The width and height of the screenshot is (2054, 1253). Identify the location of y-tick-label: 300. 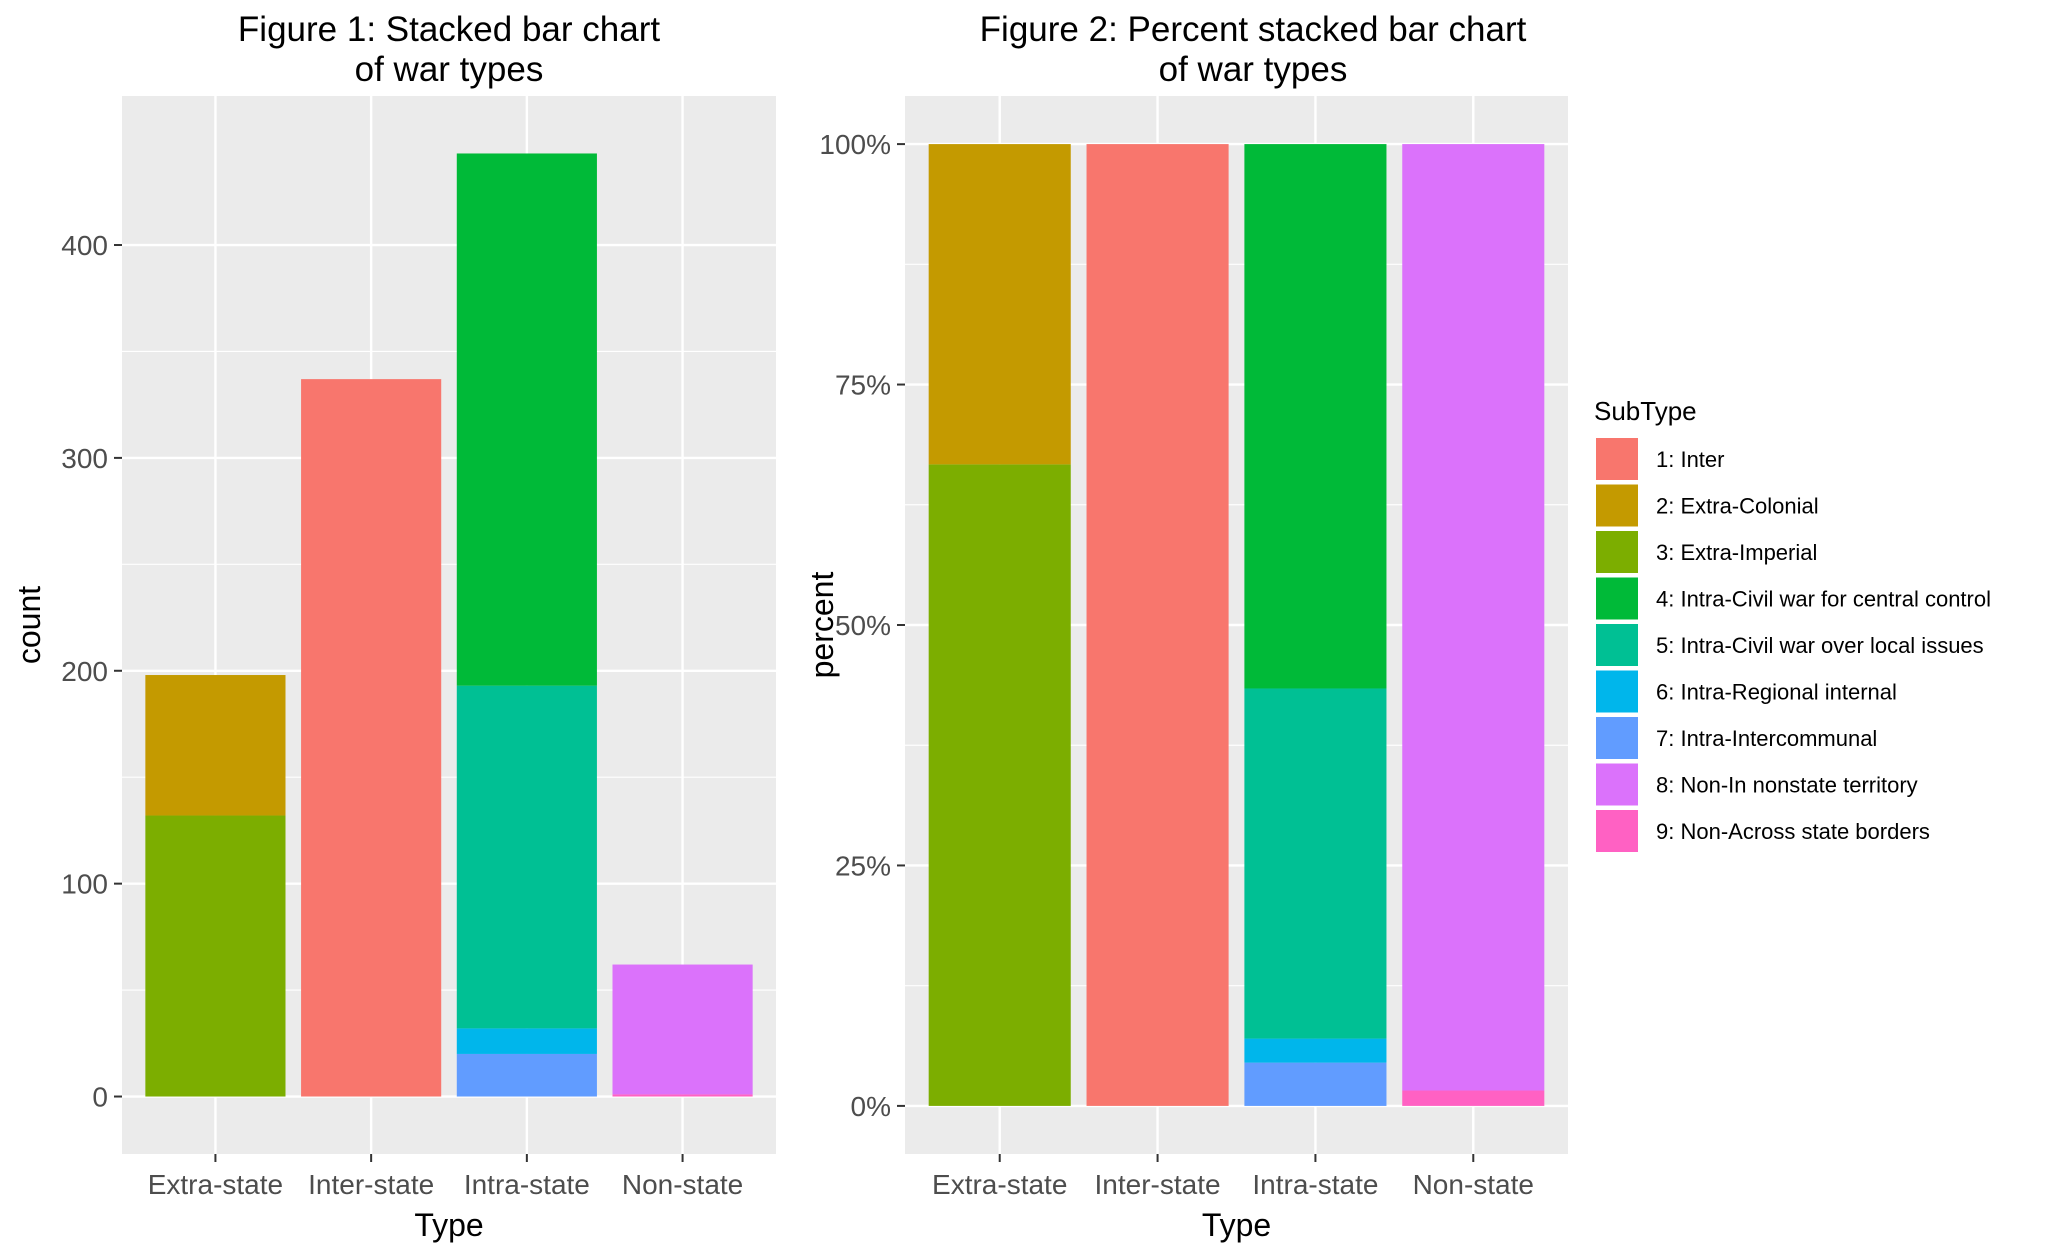
(84, 458).